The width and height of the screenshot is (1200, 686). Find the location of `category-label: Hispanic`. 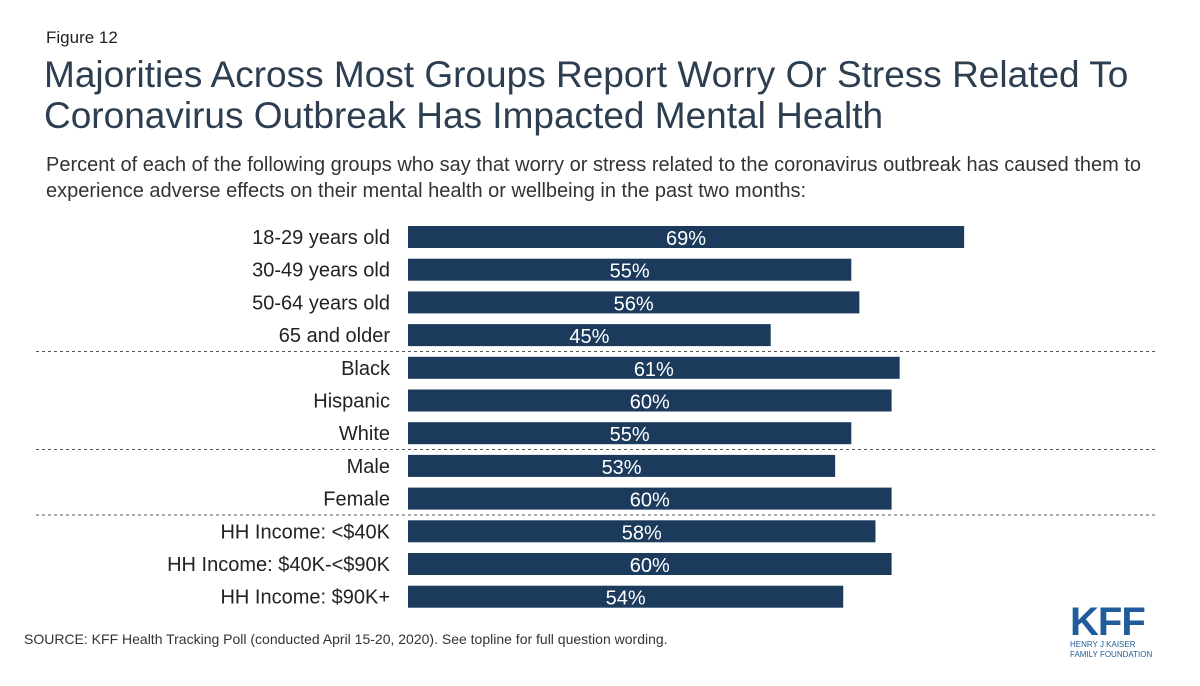

category-label: Hispanic is located at coordinates (351, 402).